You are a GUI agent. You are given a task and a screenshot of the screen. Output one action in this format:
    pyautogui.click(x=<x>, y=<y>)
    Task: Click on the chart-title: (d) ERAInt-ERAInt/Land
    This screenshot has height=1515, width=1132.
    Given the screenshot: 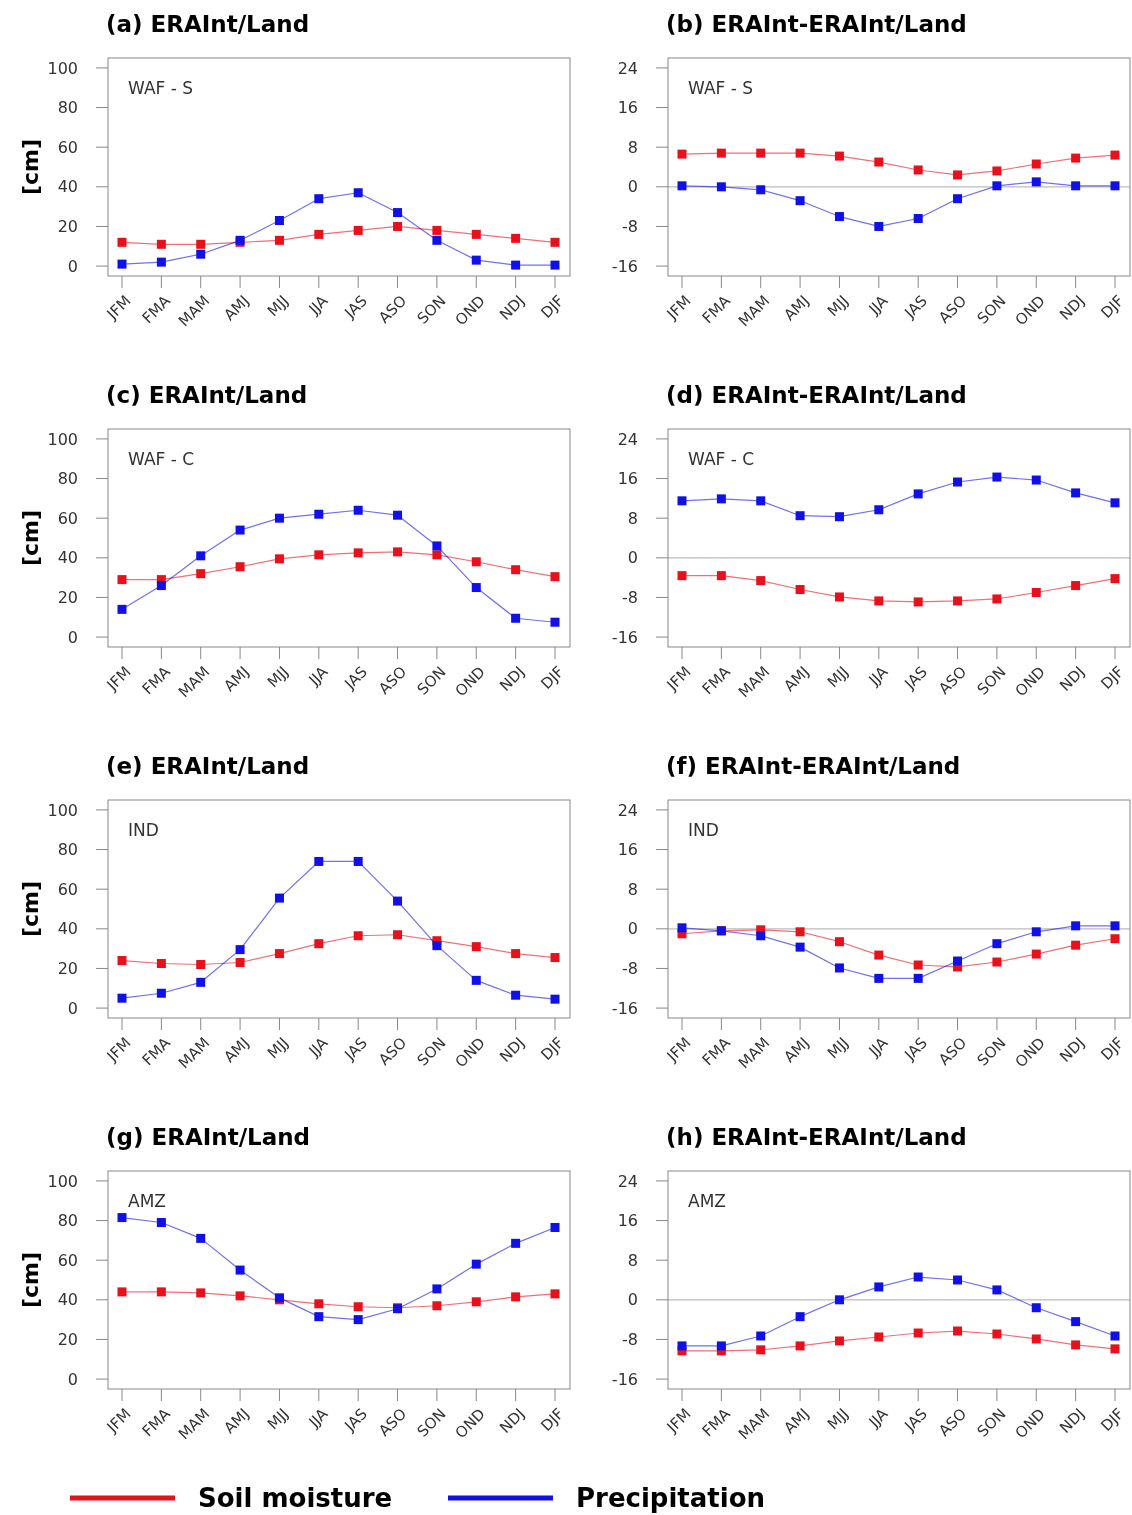 What is the action you would take?
    pyautogui.click(x=816, y=395)
    